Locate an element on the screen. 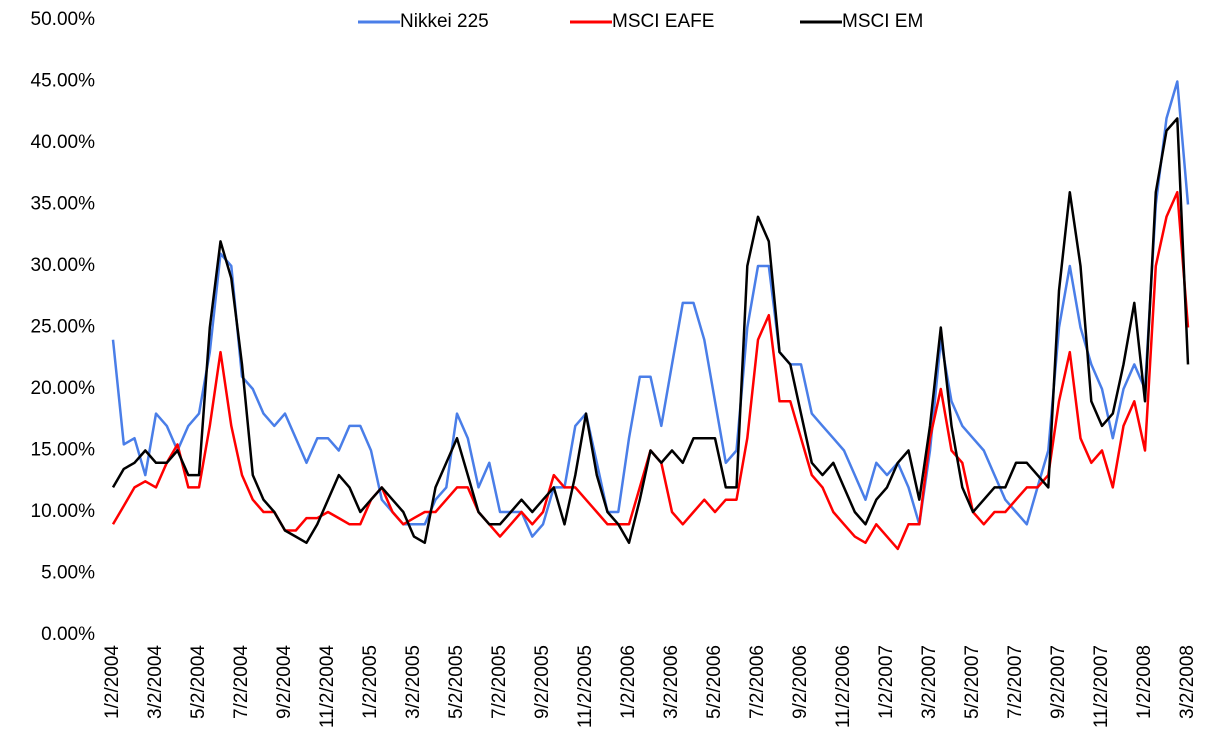 Image resolution: width=1211 pixels, height=749 pixels. y-tick-label: 20.00% is located at coordinates (63, 388).